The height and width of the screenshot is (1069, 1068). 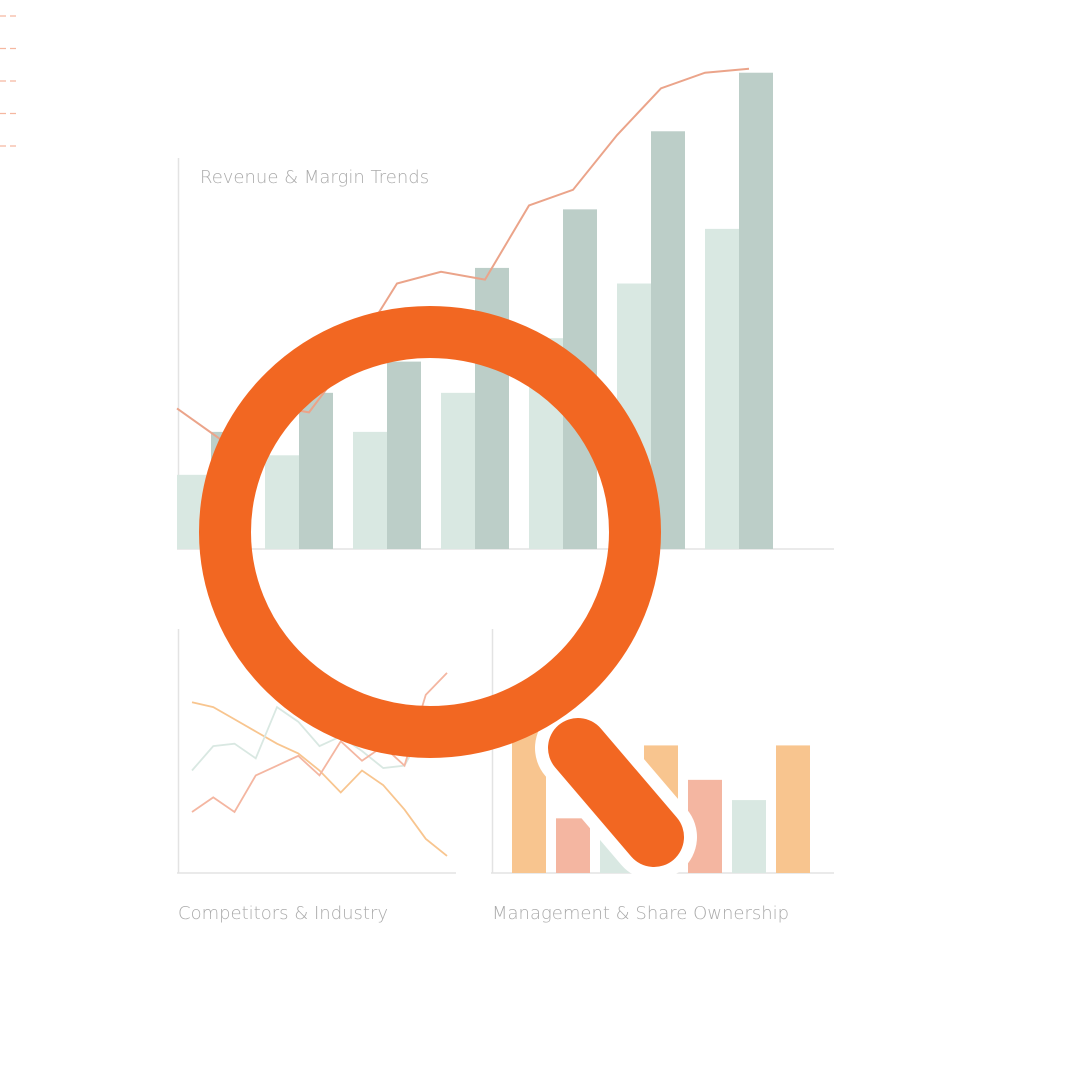 I want to click on decorative-dashes, so click(x=10, y=81).